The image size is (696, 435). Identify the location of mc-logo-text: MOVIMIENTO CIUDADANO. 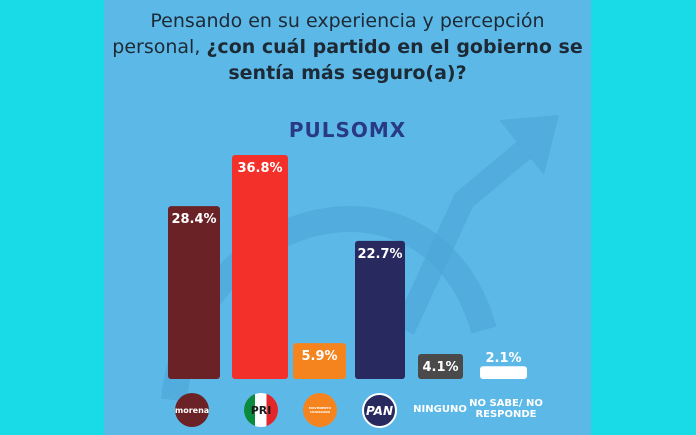
(320, 410).